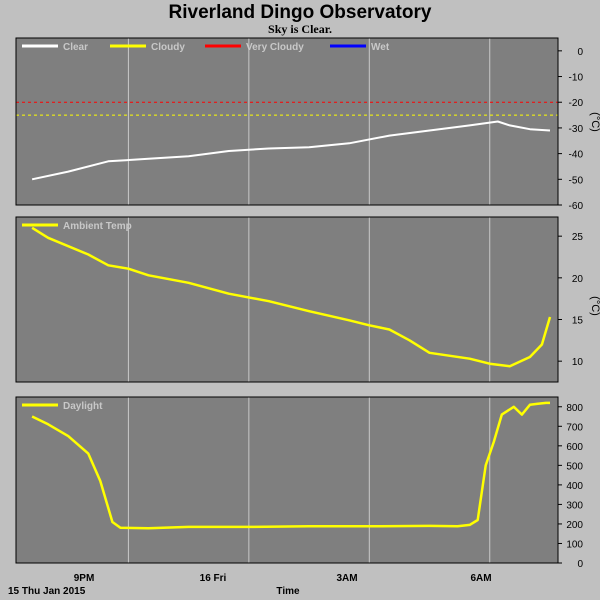 The height and width of the screenshot is (600, 600). Describe the element at coordinates (574, 544) in the screenshot. I see `y-tick-label: 100` at that location.